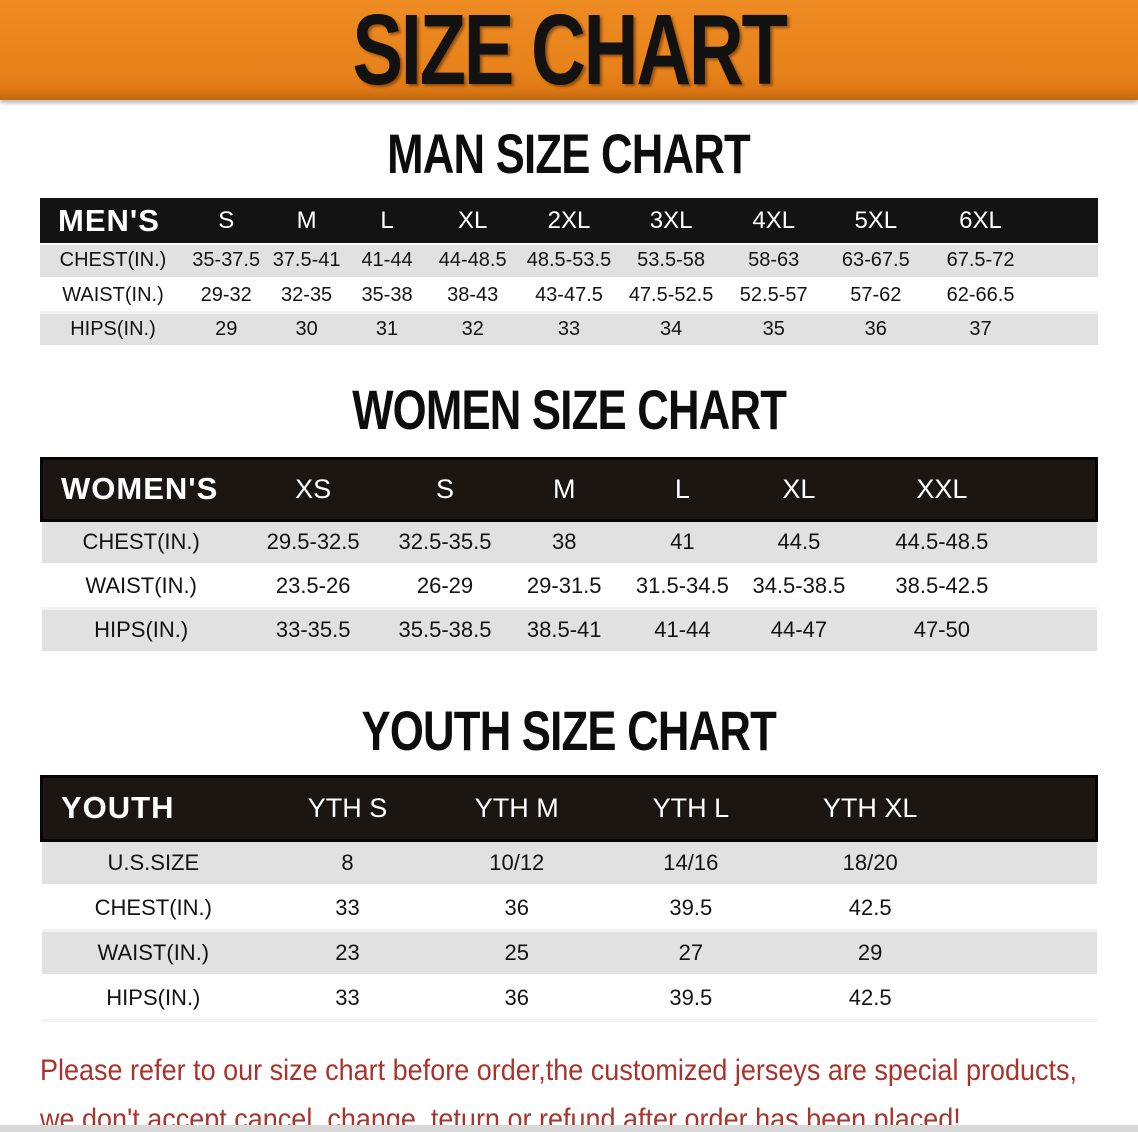 The height and width of the screenshot is (1132, 1138). I want to click on youth-row-u-s-size: U.S.SIZE 8 10/12 14/16 18/20, so click(569, 863).